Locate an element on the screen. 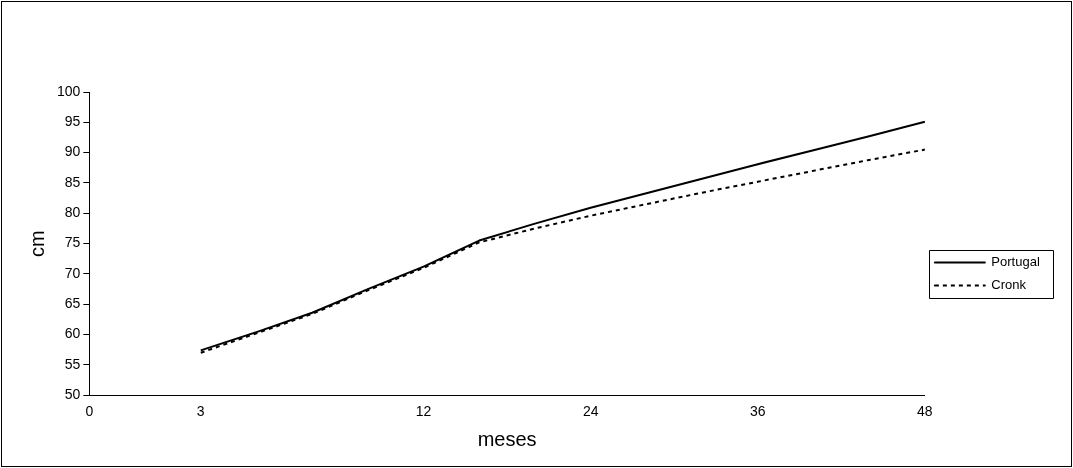 The height and width of the screenshot is (468, 1073). x-axis-title: meses is located at coordinates (507, 438).